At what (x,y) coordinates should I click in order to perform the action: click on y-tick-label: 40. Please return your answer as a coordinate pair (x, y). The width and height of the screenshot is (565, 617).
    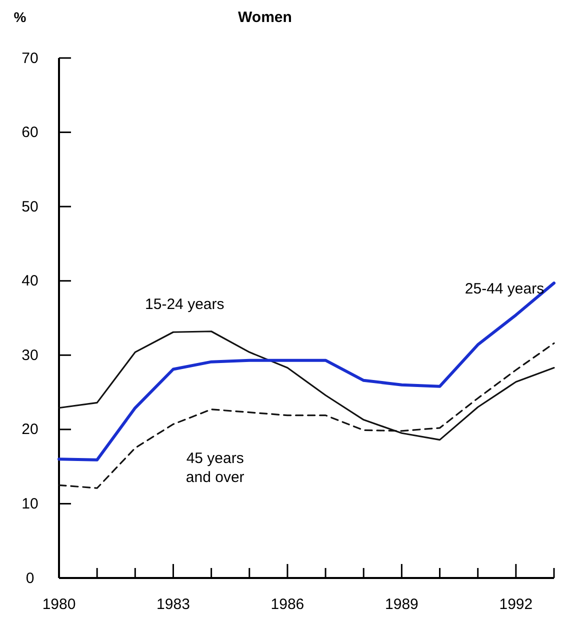
    Looking at the image, I should click on (30, 281).